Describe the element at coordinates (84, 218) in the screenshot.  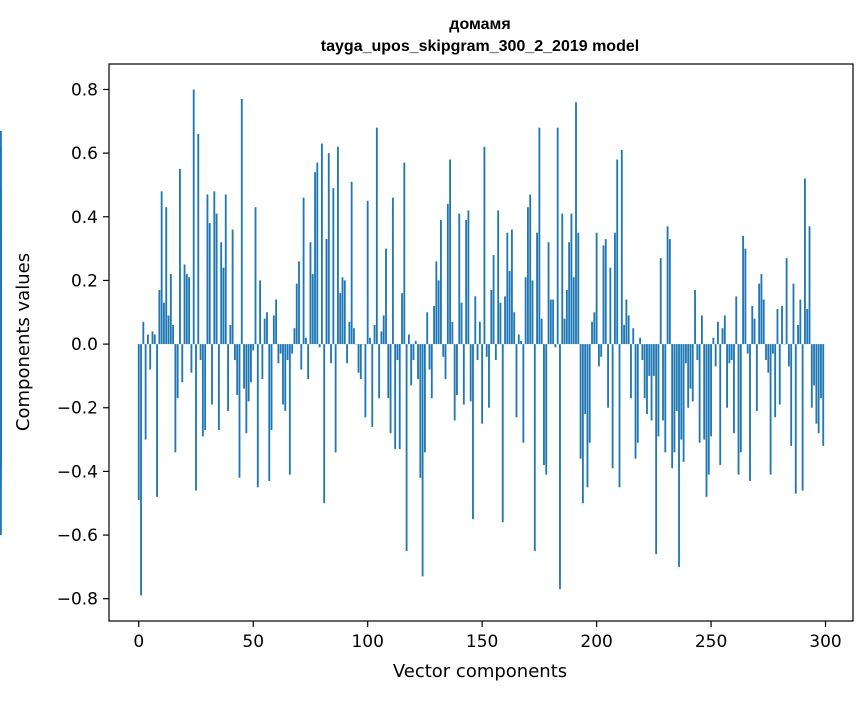
I see `y-tick-label: 0.4` at that location.